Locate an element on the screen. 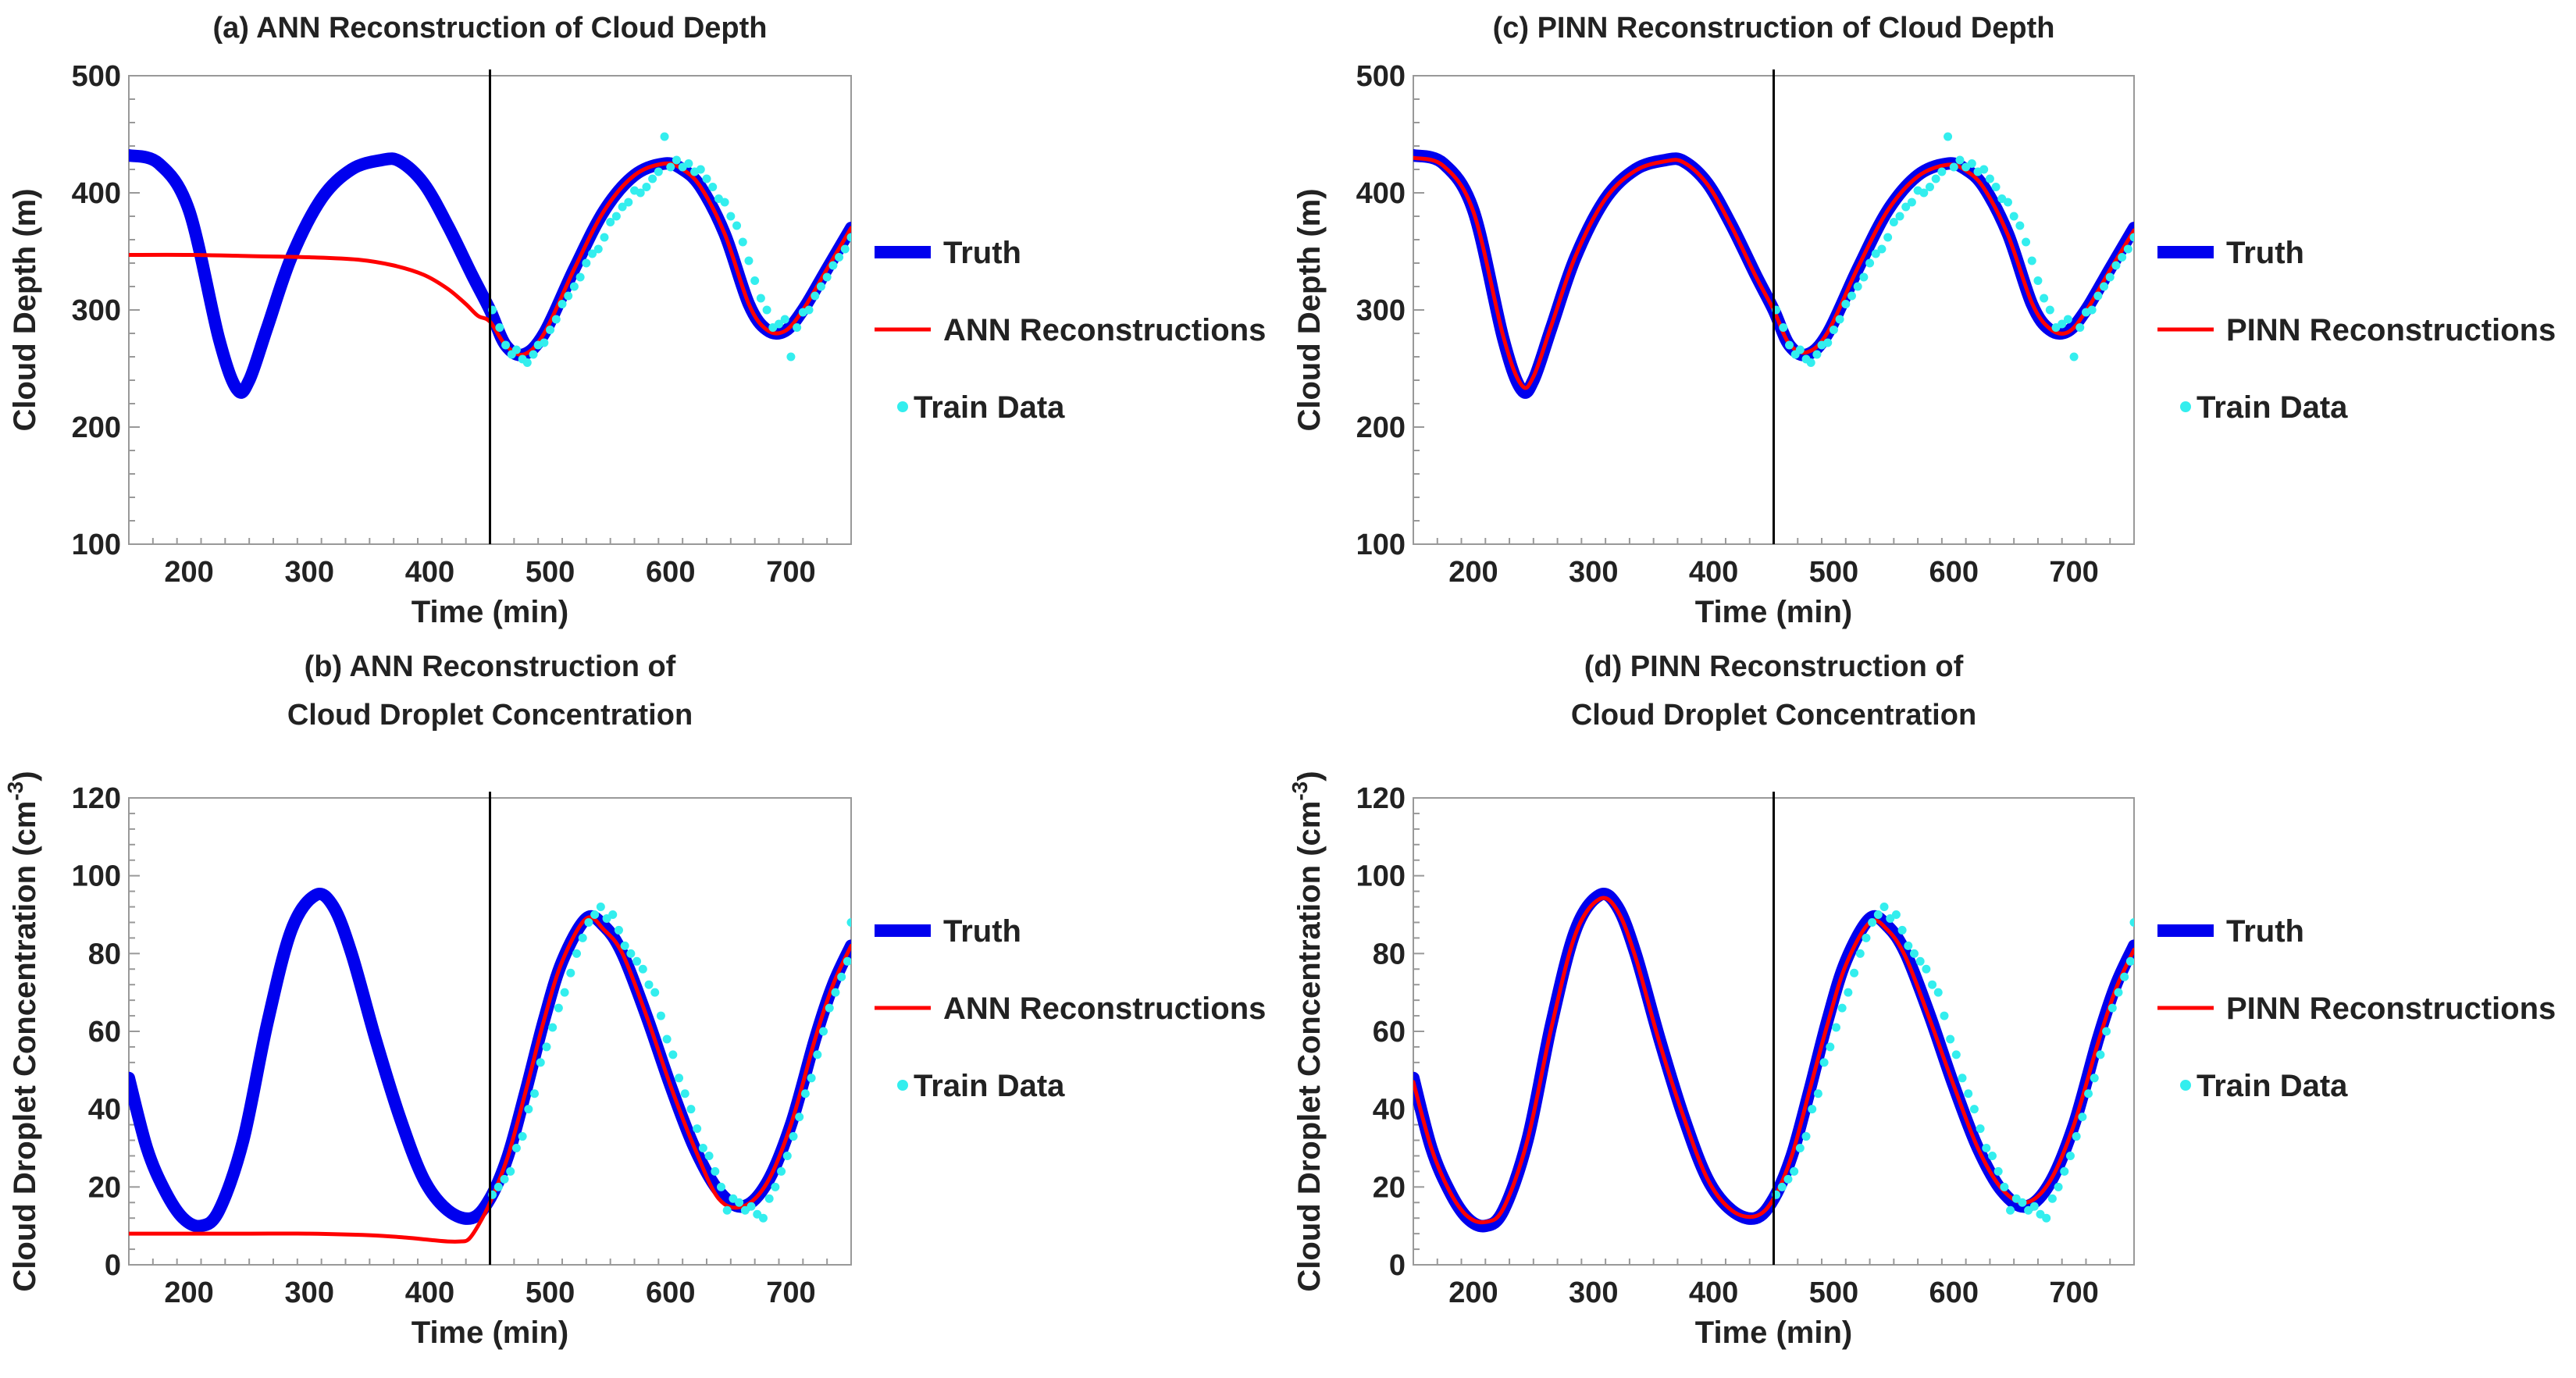  legend-label: Train Data is located at coordinates (989, 407).